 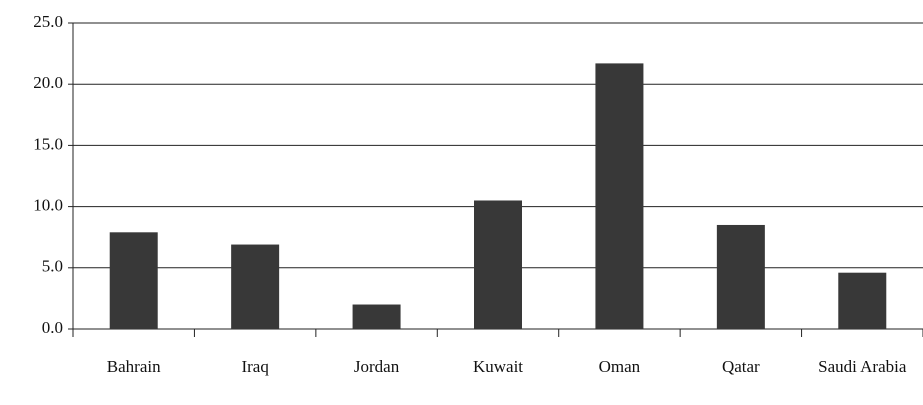 I want to click on x-tick-label: Bahrain, so click(x=133, y=366).